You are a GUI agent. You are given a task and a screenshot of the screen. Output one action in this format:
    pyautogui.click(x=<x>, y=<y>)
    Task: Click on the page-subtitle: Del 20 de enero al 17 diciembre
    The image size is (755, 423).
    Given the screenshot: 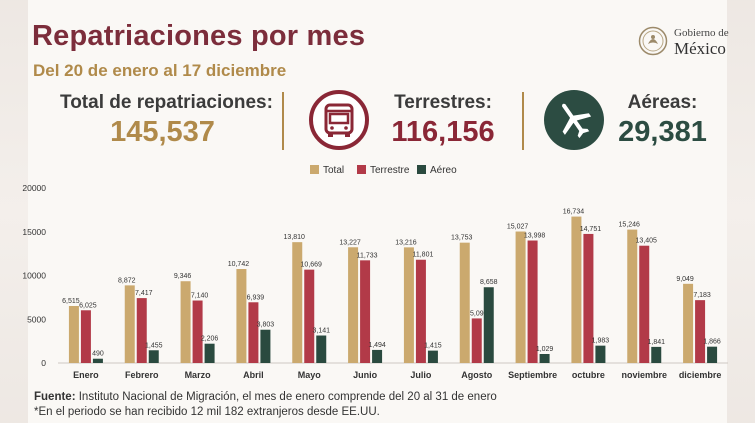 What is the action you would take?
    pyautogui.click(x=160, y=70)
    